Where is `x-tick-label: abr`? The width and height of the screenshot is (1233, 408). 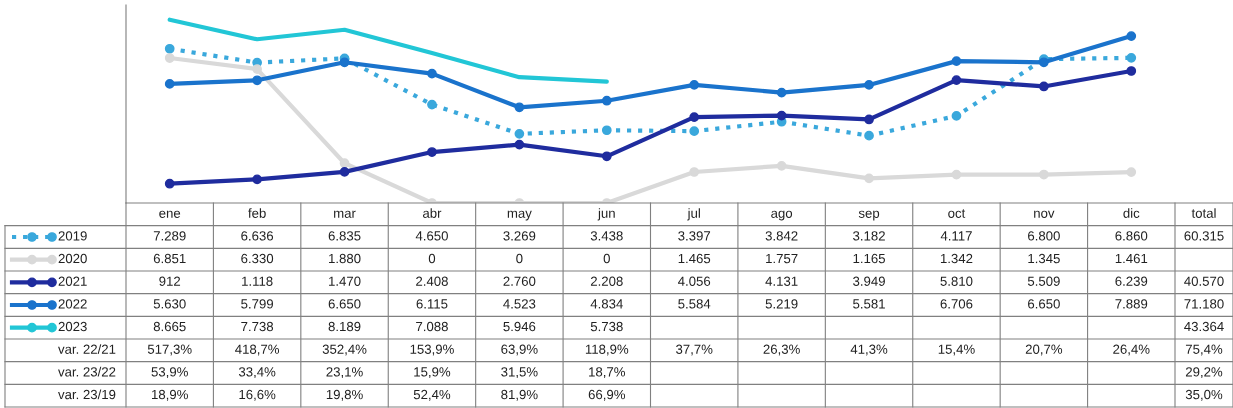 x-tick-label: abr is located at coordinates (432, 213).